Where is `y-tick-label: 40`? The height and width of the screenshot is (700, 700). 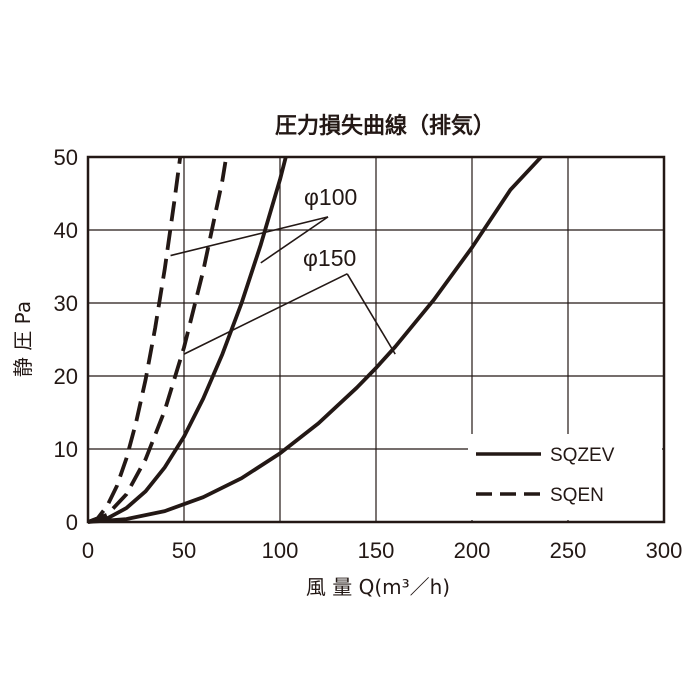 y-tick-label: 40 is located at coordinates (66, 230).